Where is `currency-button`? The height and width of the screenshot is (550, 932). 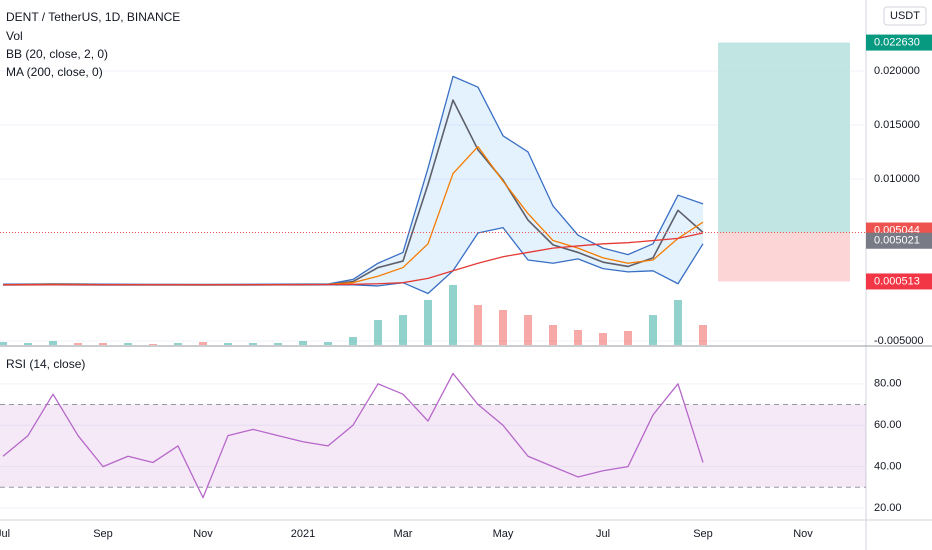
currency-button is located at coordinates (905, 16).